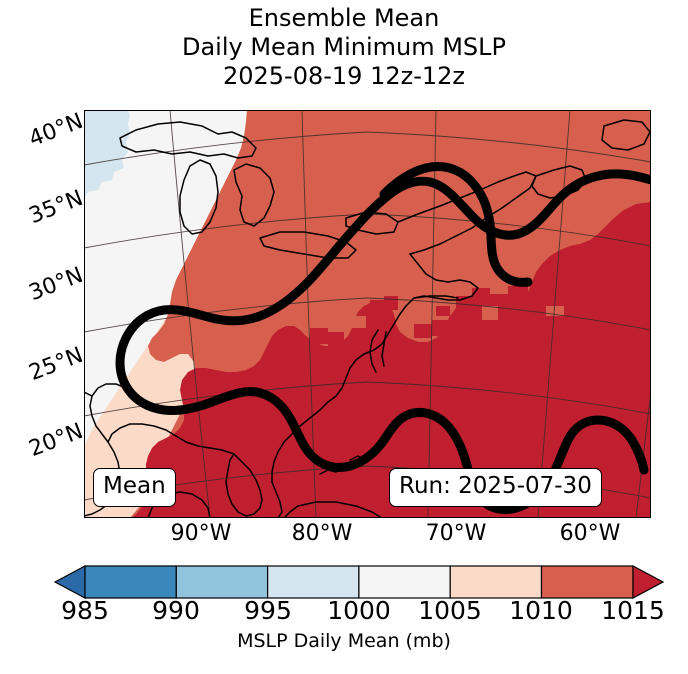 The height and width of the screenshot is (674, 688). I want to click on cb-tick-990: 990, so click(176, 610).